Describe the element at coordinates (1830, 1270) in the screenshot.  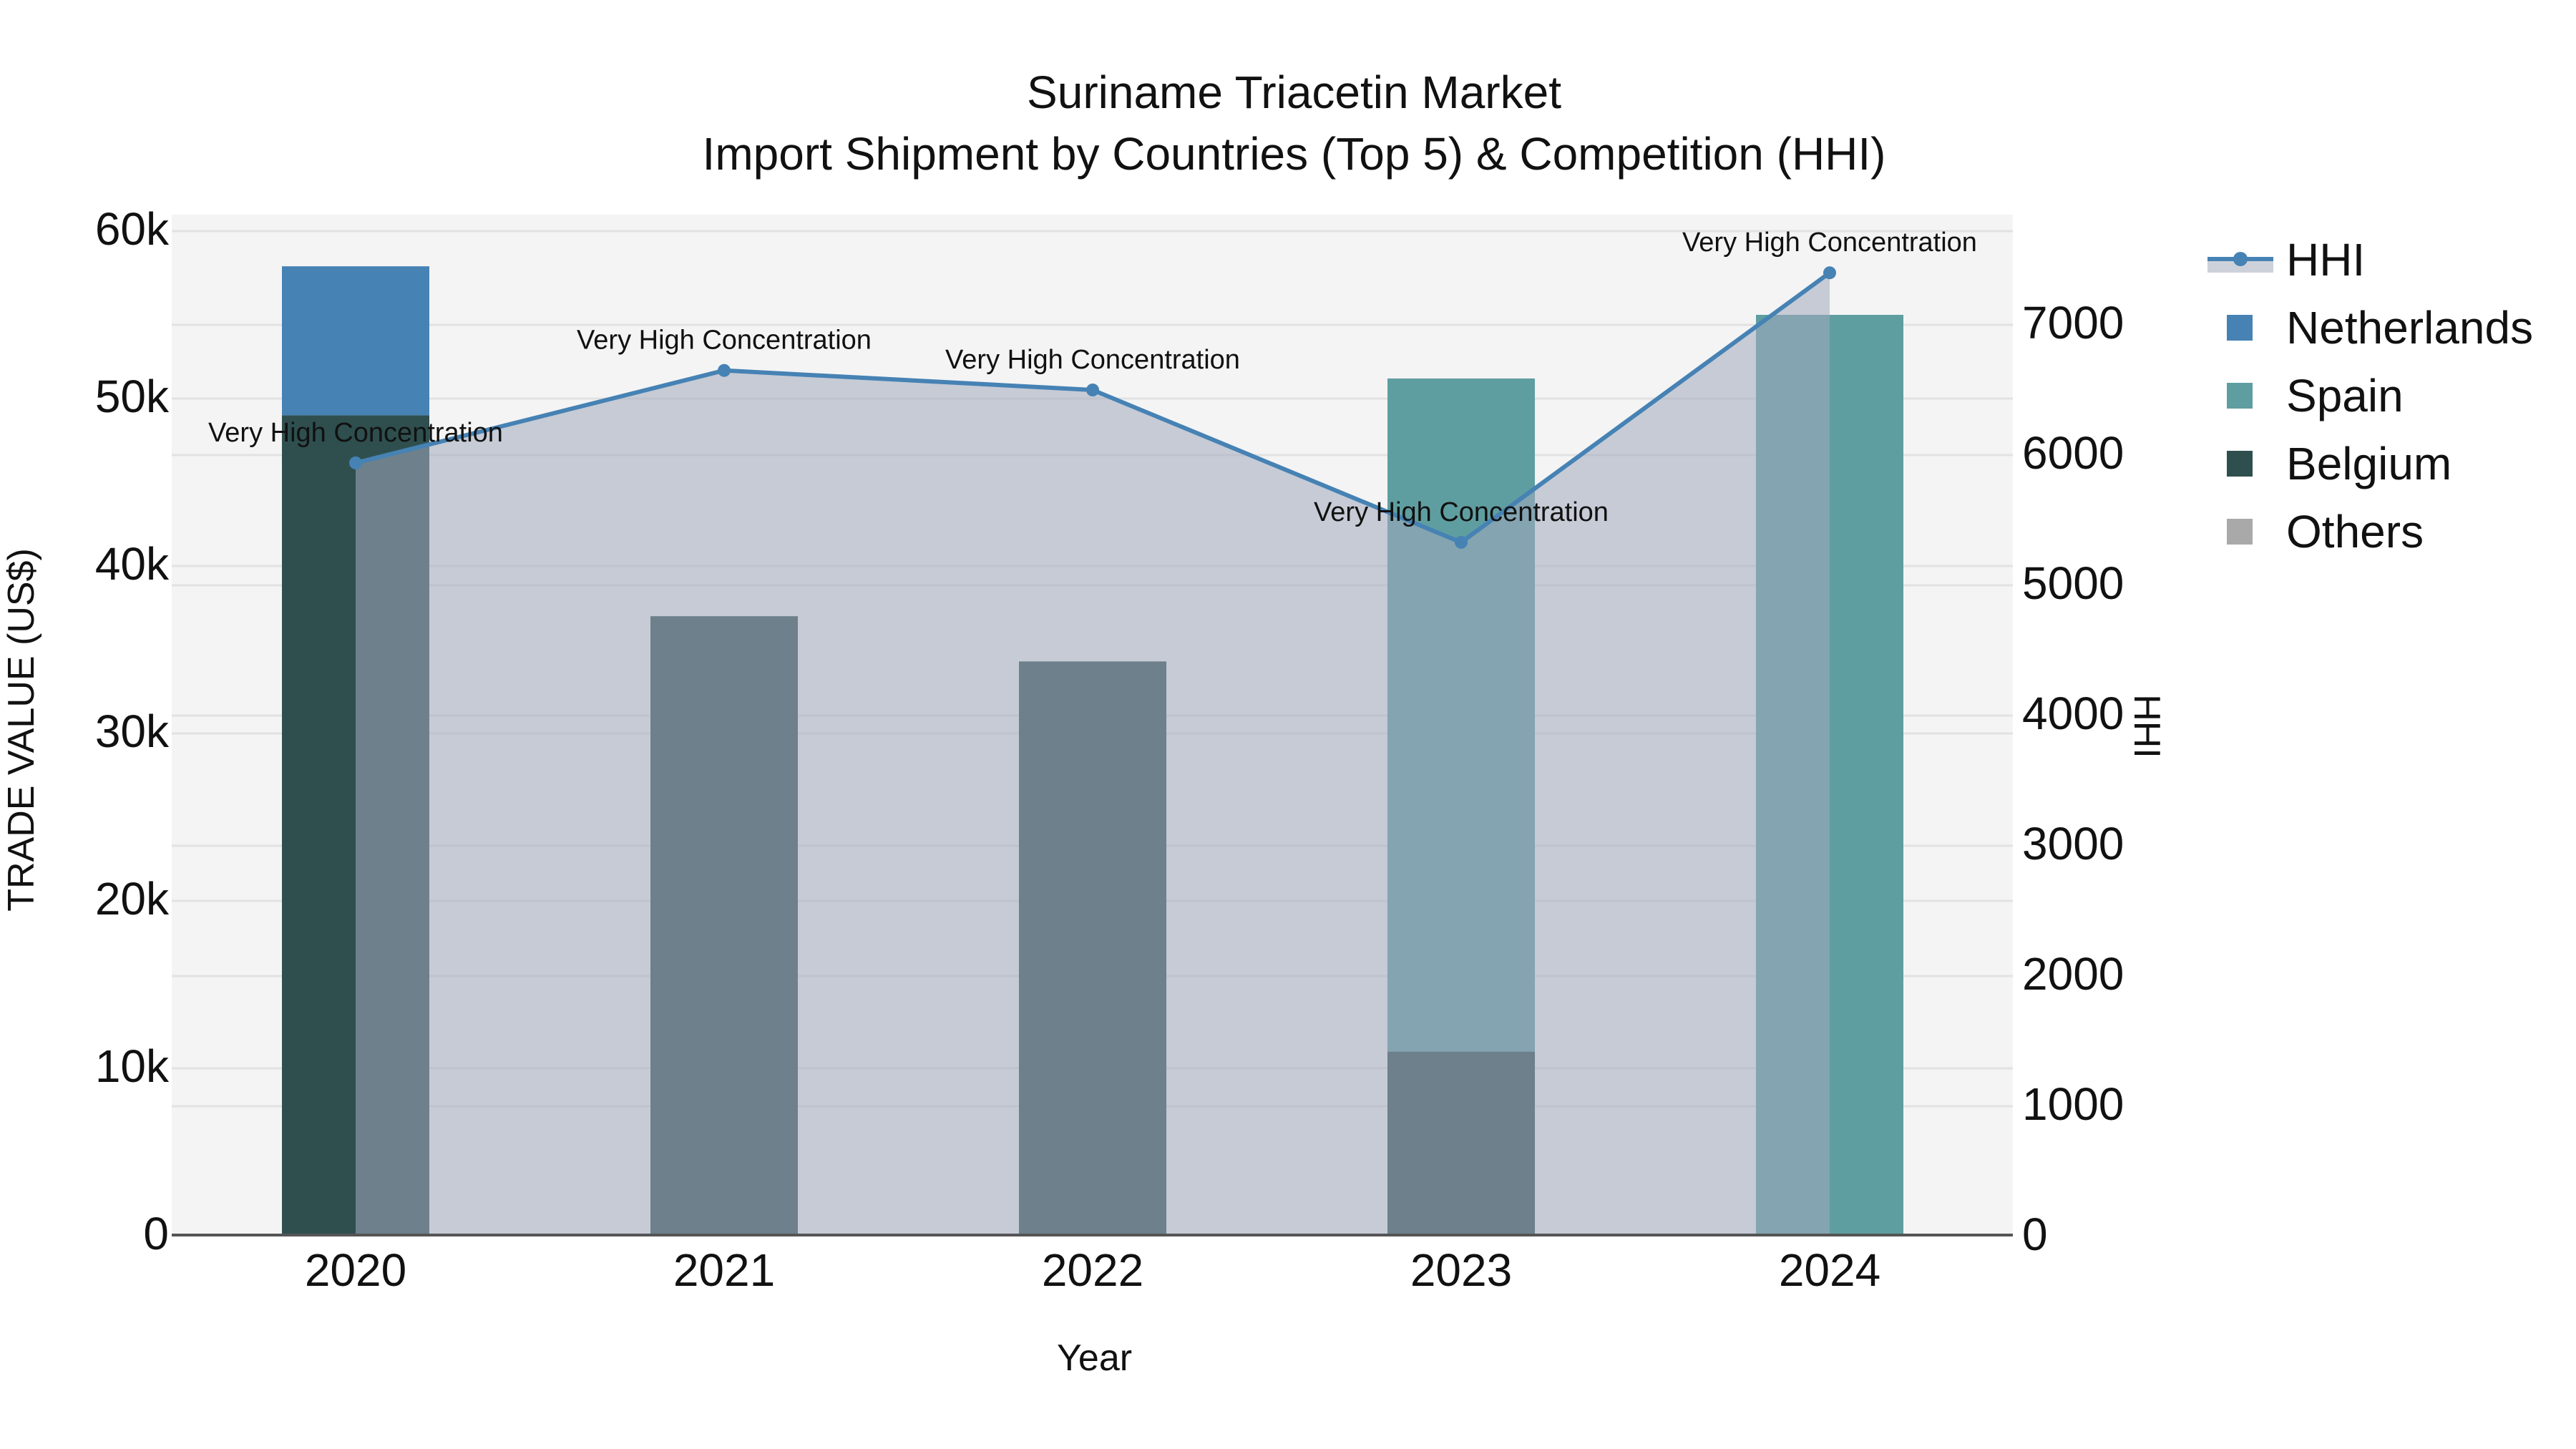
I see `x-tick-label: 2024` at that location.